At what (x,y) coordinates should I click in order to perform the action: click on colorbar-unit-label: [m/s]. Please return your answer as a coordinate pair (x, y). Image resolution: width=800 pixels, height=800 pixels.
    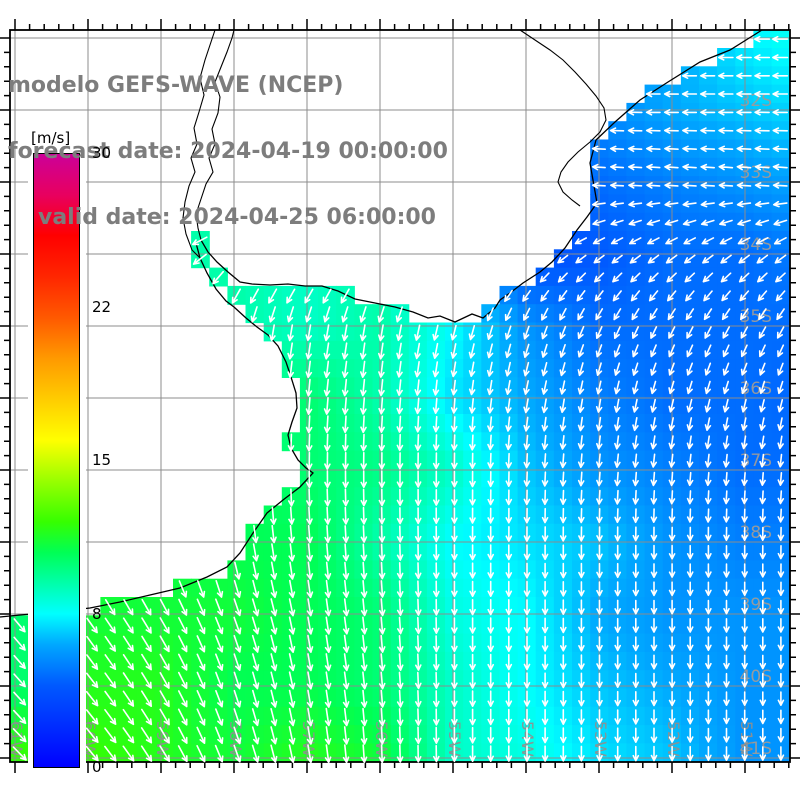
    Looking at the image, I should click on (51, 138).